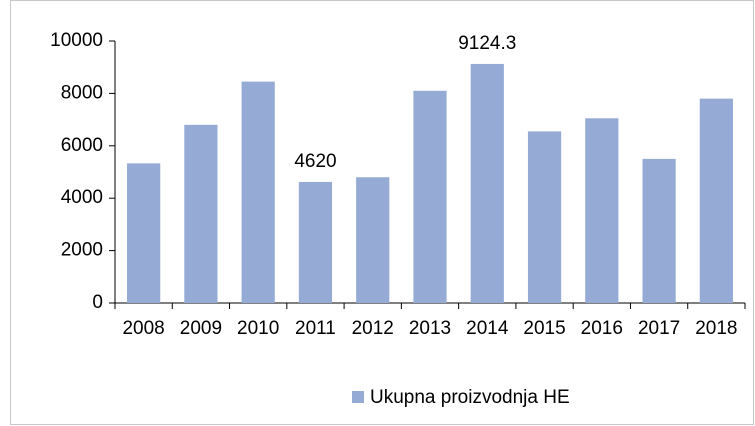  Describe the element at coordinates (602, 328) in the screenshot. I see `x-tick-label: 2016` at that location.